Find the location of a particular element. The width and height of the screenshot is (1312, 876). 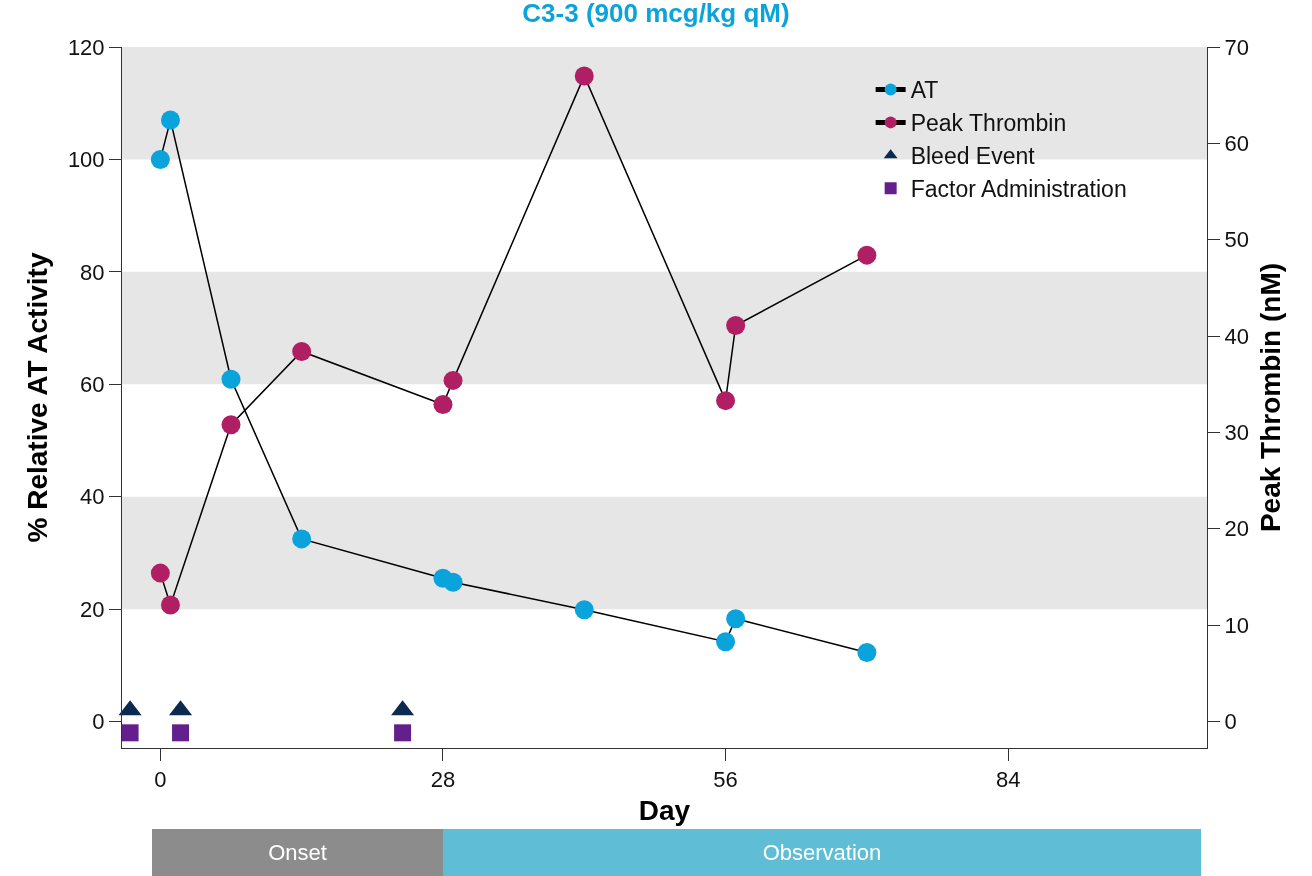

x-tick-label: 56 is located at coordinates (725, 780).